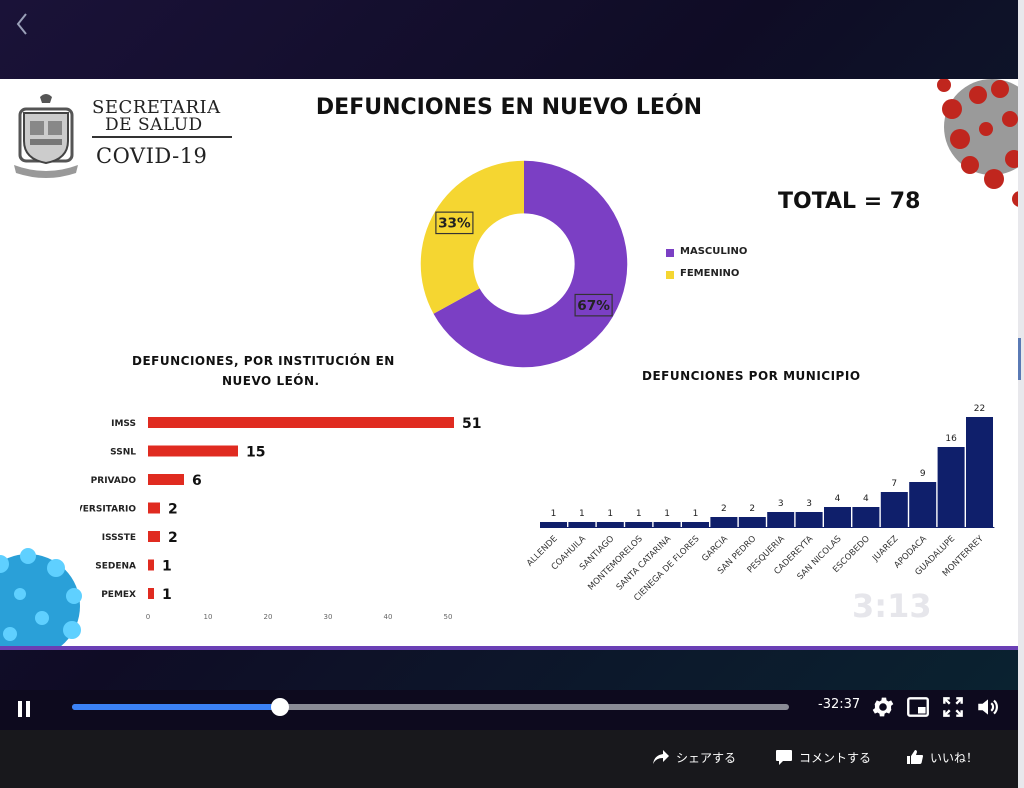 This screenshot has width=1024, height=788. Describe the element at coordinates (430, 707) in the screenshot. I see `progress-bar` at that location.